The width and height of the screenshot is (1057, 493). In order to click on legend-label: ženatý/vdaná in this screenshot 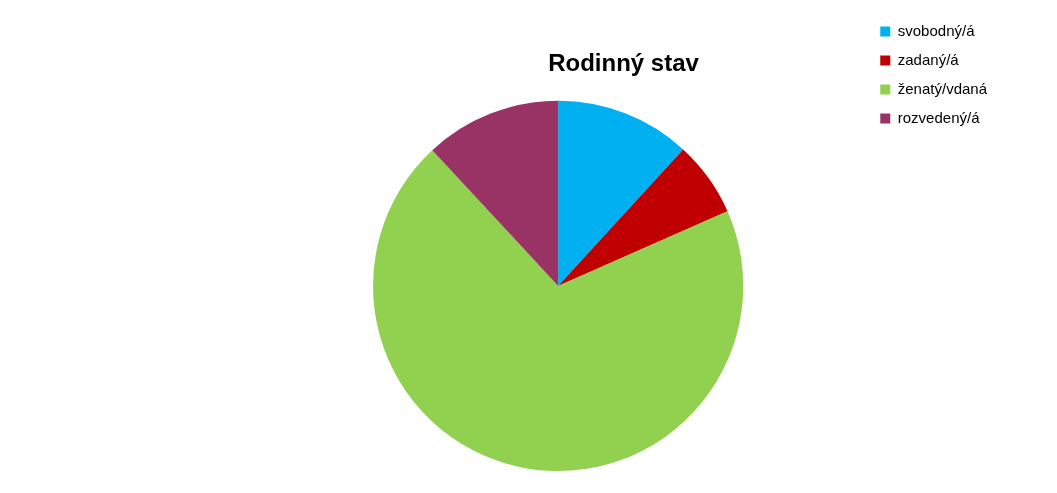, I will do `click(942, 88)`.